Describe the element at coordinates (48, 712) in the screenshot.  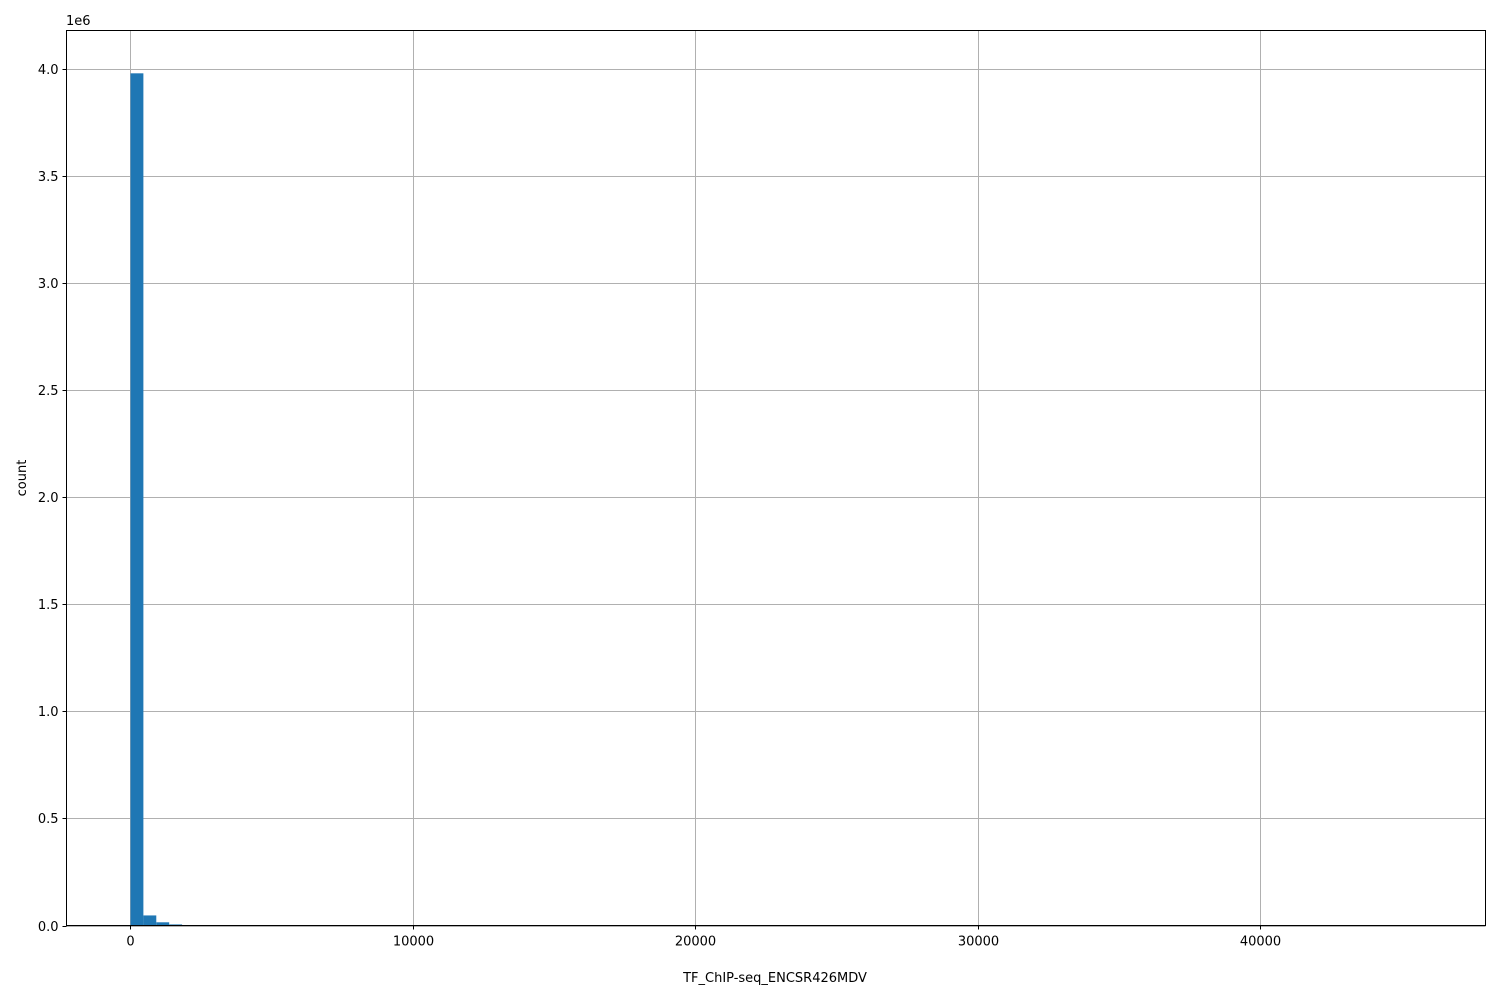
I see `y-tick-label: 1.0` at that location.